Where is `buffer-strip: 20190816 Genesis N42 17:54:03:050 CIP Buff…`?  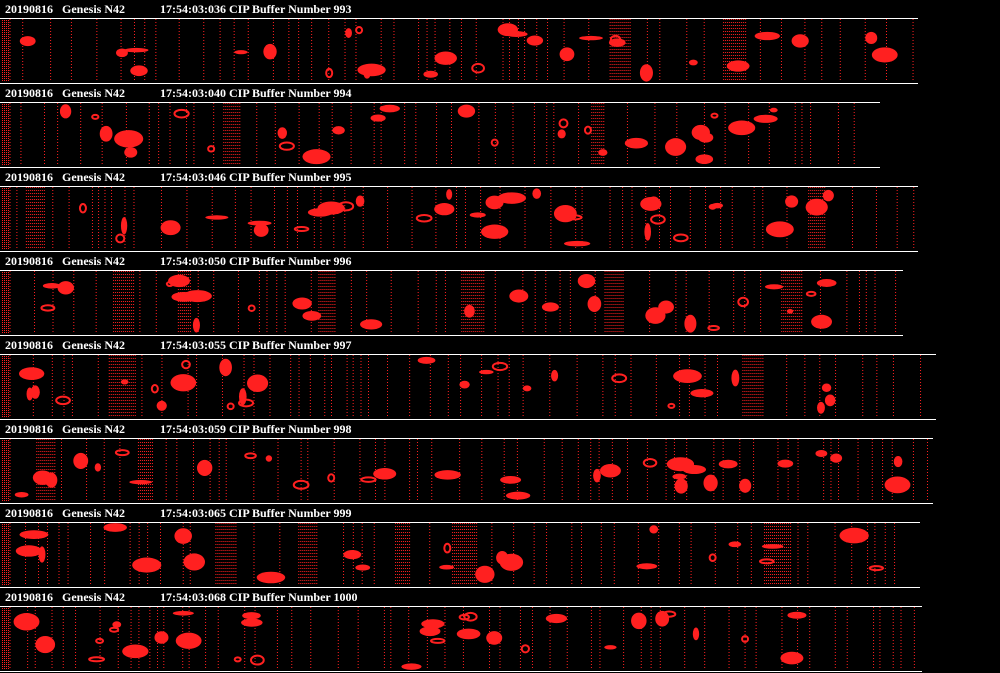 buffer-strip: 20190816 Genesis N42 17:54:03:050 CIP Buff… is located at coordinates (451, 295).